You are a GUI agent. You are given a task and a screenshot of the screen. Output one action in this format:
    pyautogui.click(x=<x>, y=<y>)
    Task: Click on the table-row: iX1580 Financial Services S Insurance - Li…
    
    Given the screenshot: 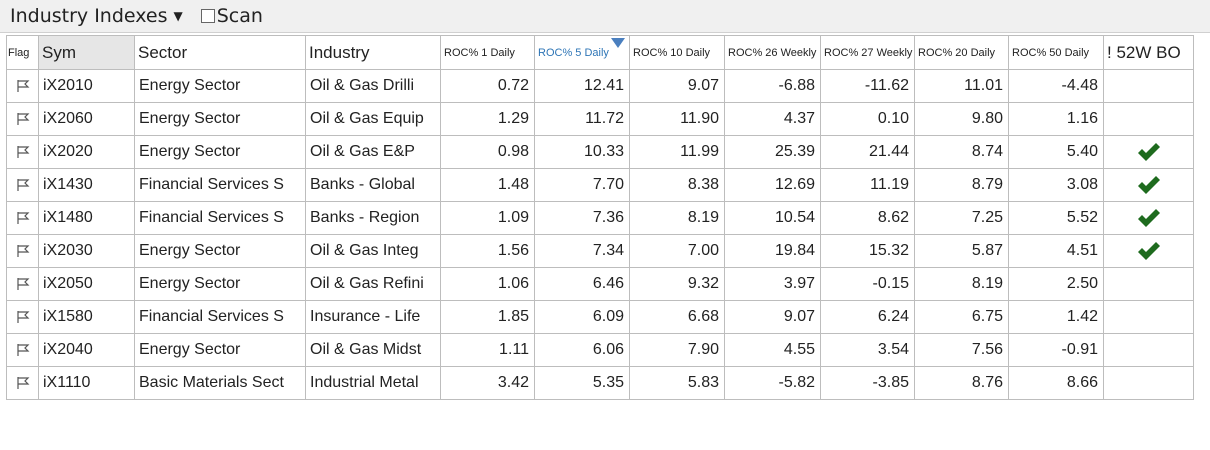 What is the action you would take?
    pyautogui.click(x=600, y=317)
    